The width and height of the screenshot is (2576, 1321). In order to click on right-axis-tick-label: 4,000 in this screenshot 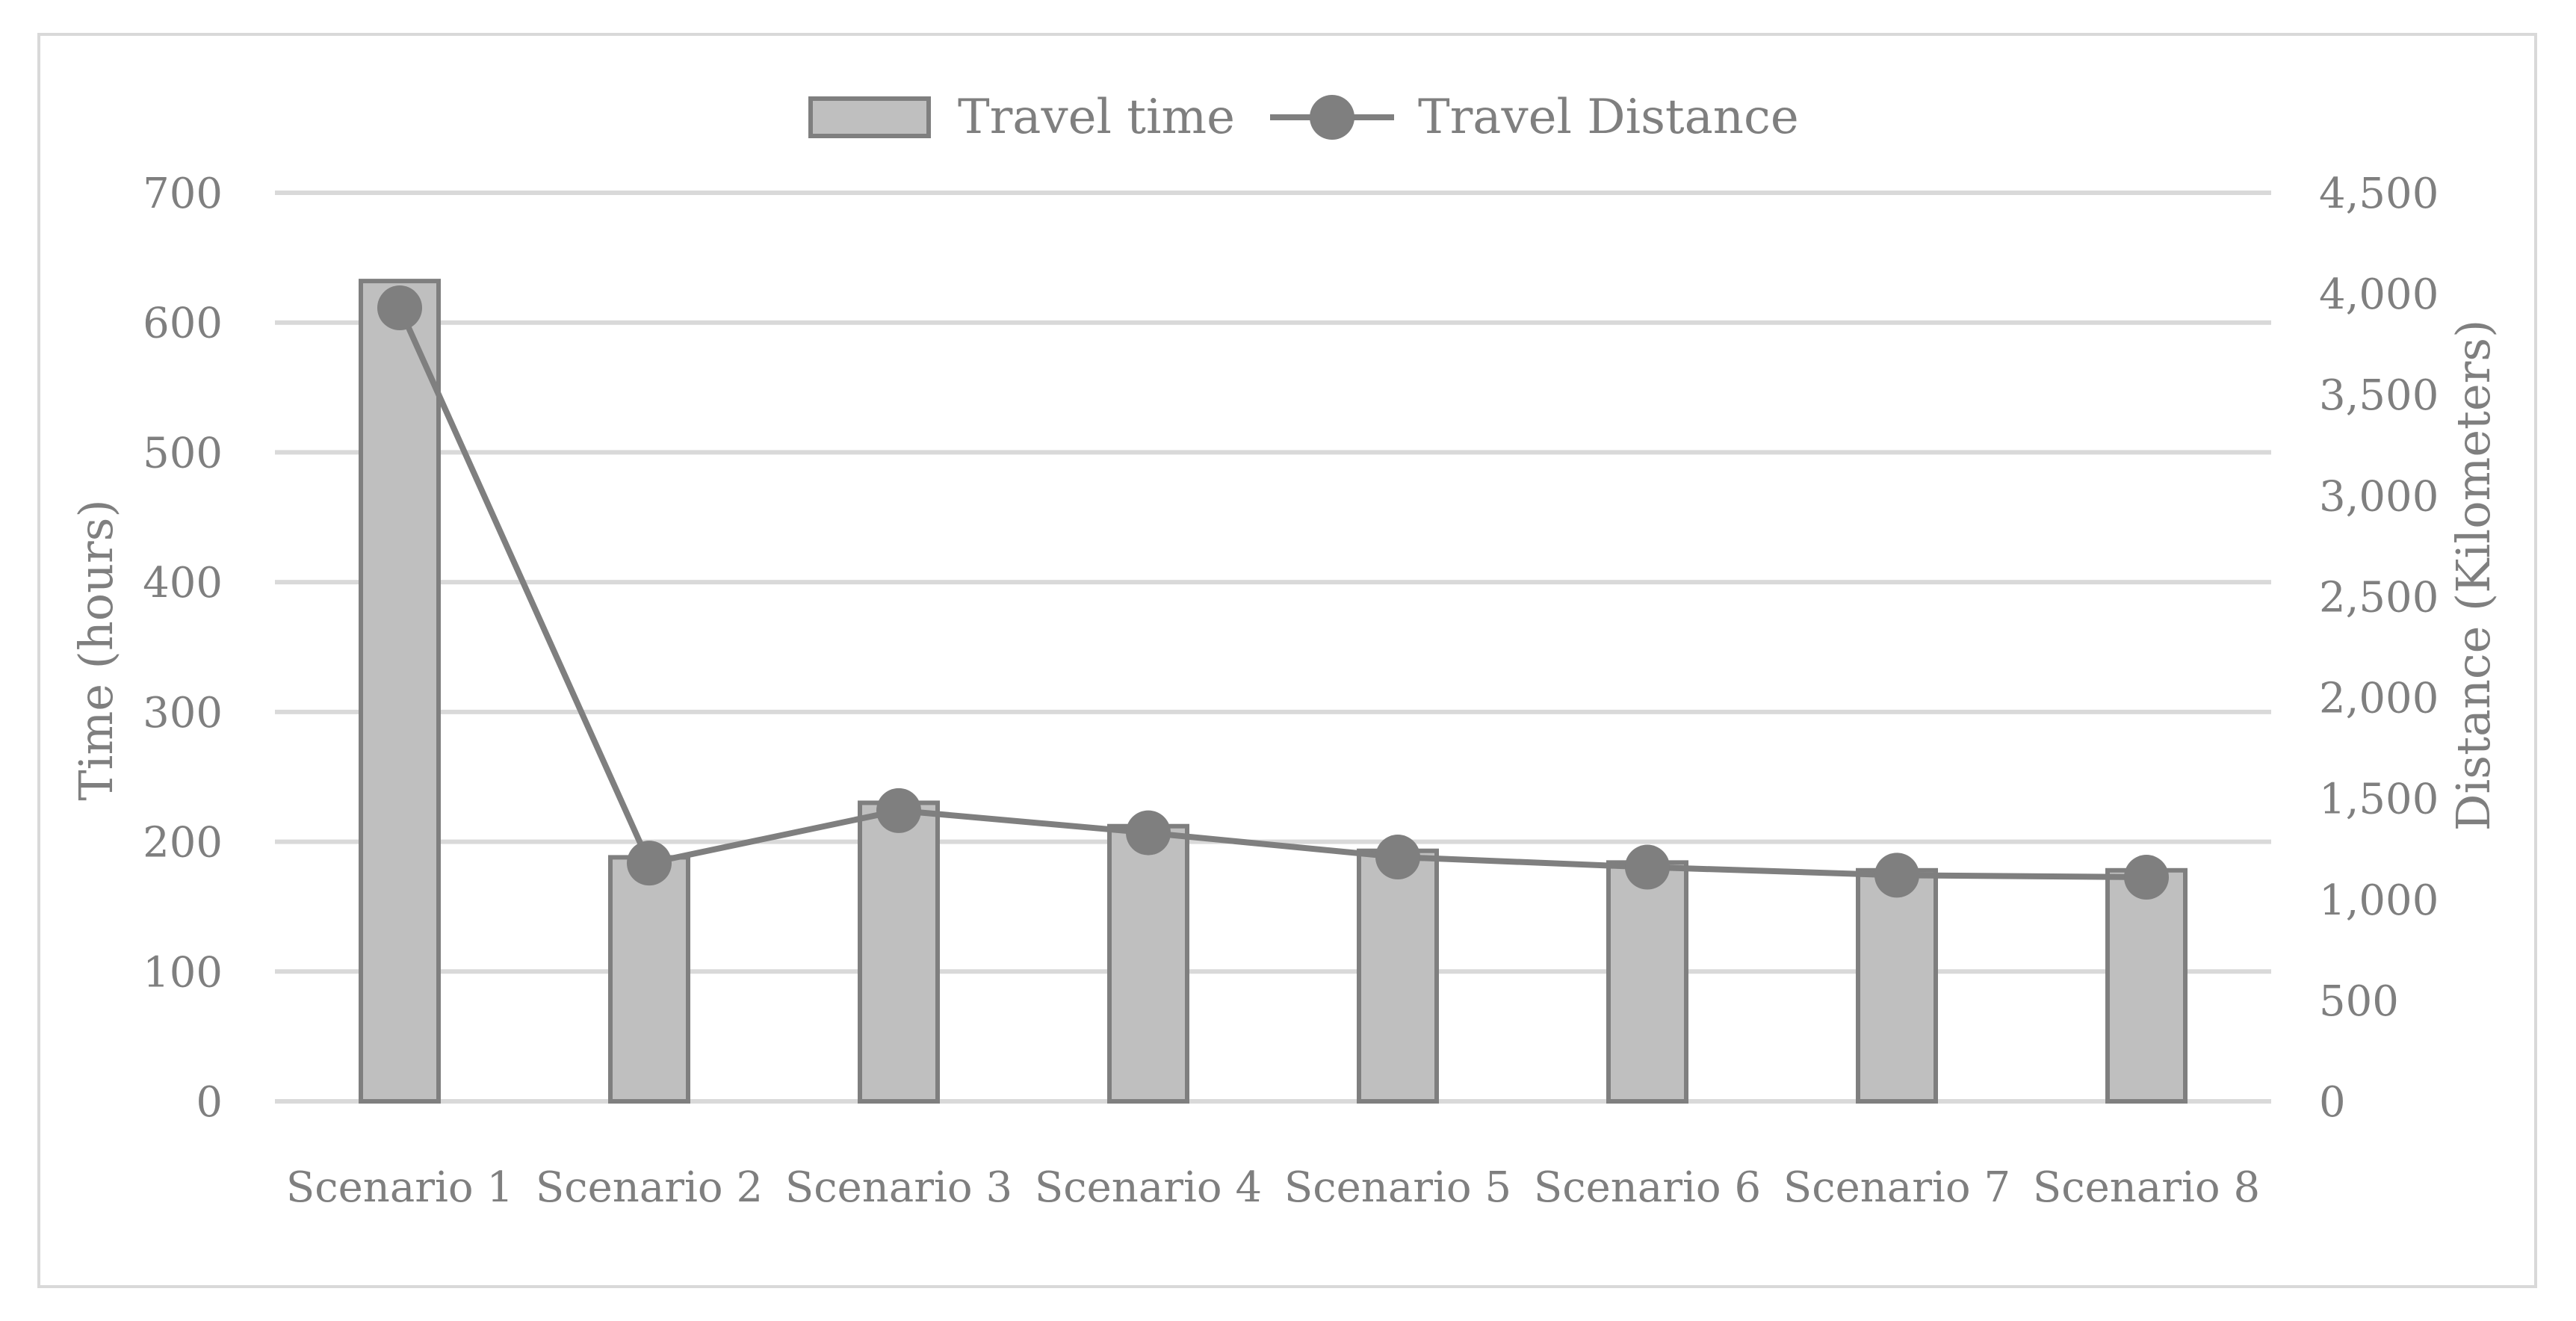, I will do `click(2379, 294)`.